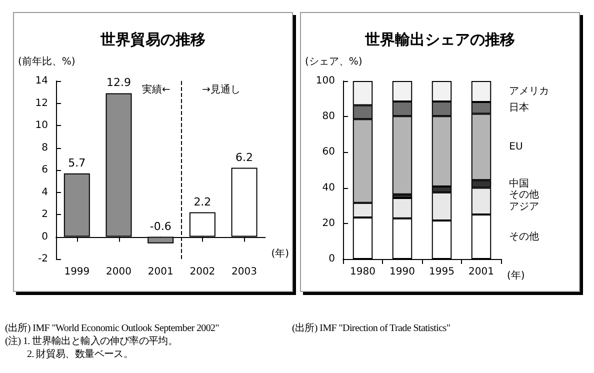  Describe the element at coordinates (119, 272) in the screenshot. I see `x-tick-label: 2000` at that location.